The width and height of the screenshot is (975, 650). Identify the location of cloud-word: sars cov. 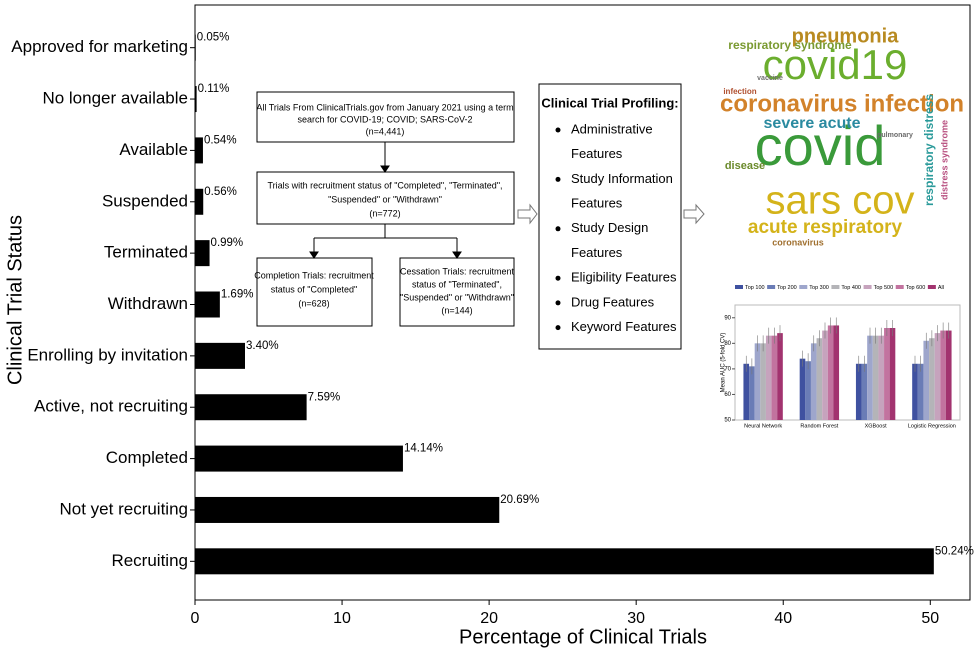
(840, 201).